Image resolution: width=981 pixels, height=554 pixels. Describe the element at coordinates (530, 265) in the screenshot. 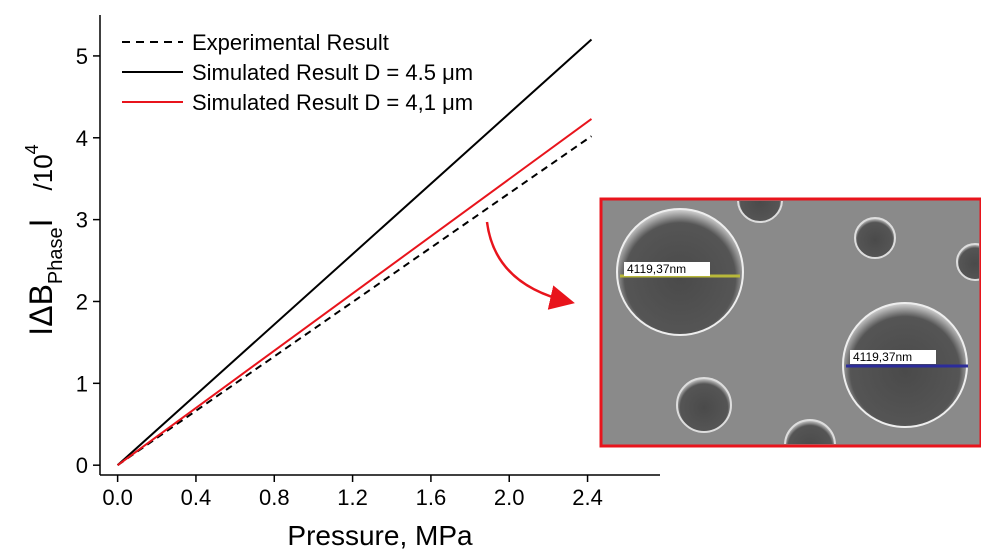

I see `arrow` at that location.